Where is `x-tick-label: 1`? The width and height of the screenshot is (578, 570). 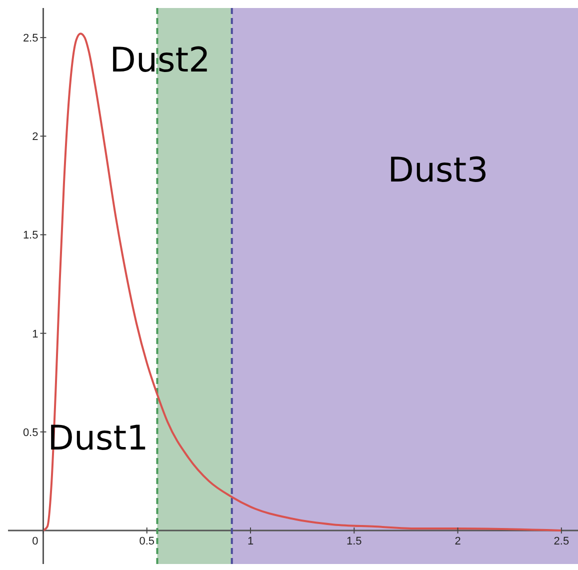 x-tick-label: 1 is located at coordinates (250, 541).